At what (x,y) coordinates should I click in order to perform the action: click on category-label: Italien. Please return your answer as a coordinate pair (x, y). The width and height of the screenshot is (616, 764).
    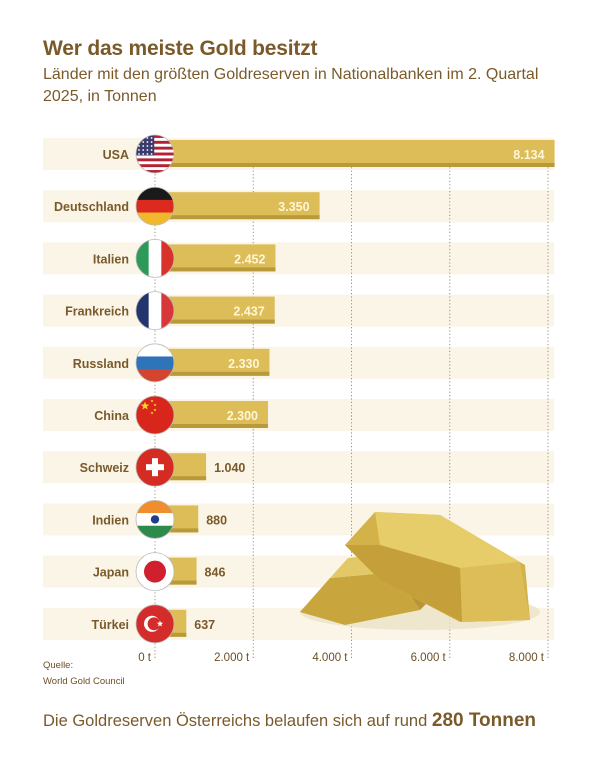
    Looking at the image, I should click on (111, 259).